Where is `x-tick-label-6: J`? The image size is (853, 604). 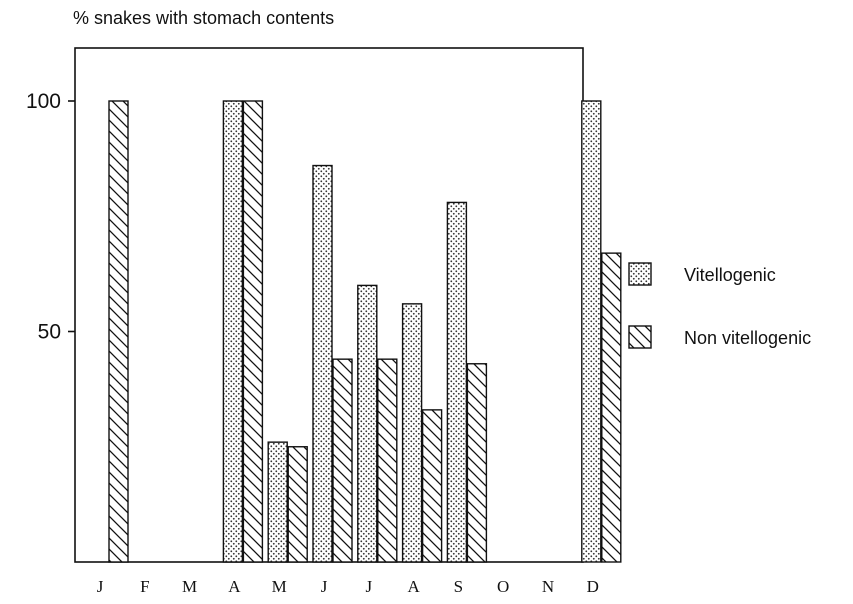 x-tick-label-6: J is located at coordinates (368, 586).